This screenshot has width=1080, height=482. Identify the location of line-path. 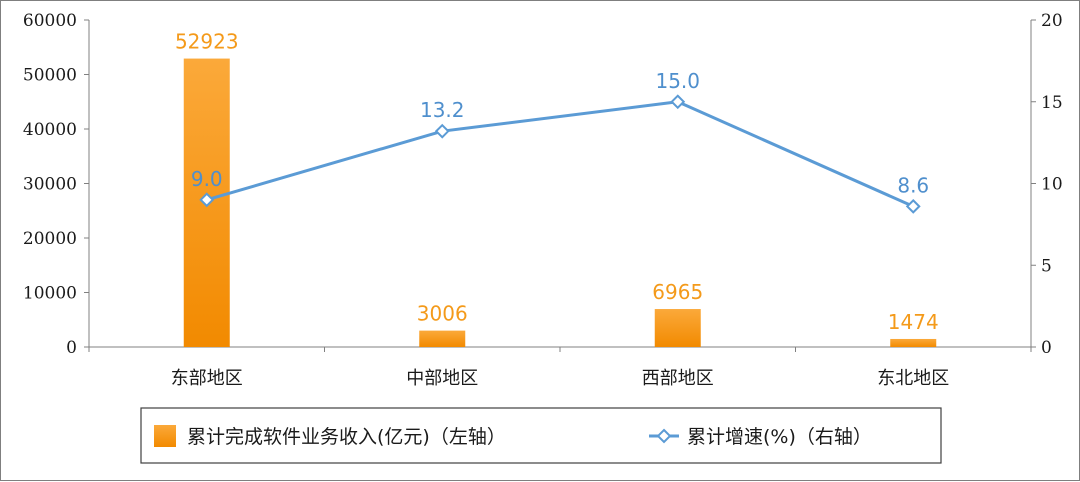
(560, 154).